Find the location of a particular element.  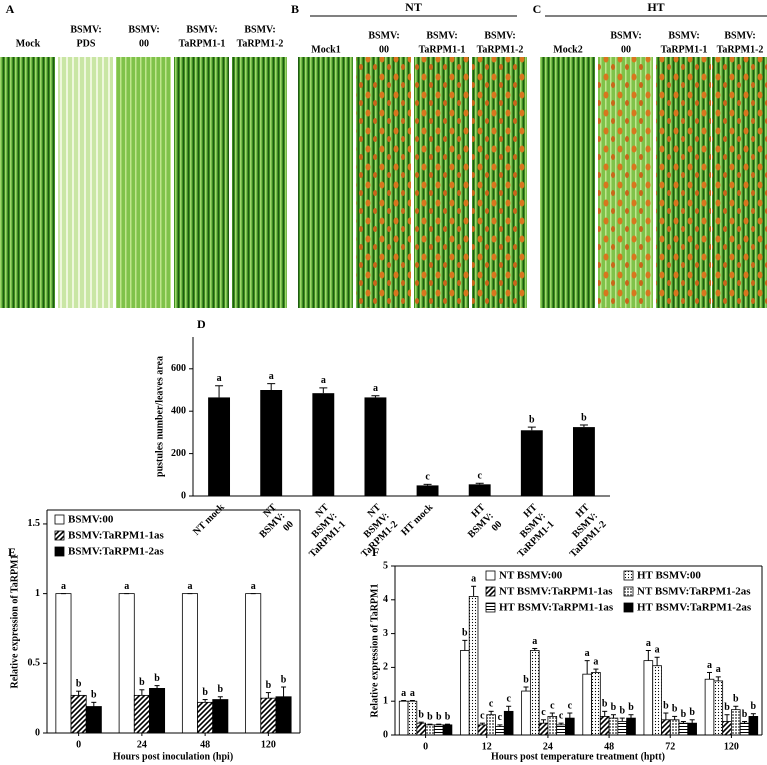

legend-label: BSMV:TaRPM1-2as is located at coordinates (116, 552).